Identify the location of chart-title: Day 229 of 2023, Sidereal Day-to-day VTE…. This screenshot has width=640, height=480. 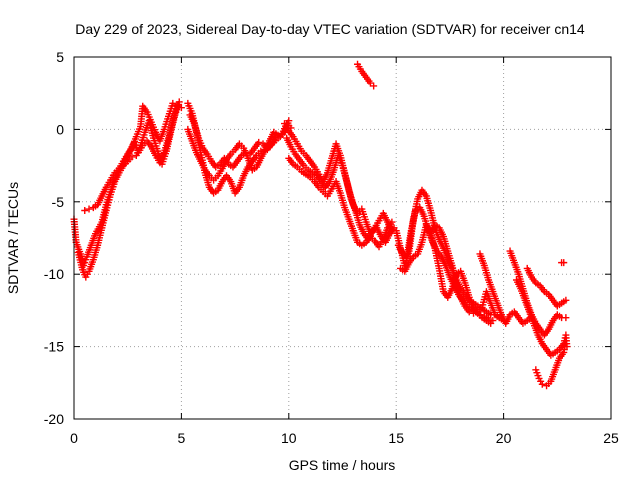
(330, 29).